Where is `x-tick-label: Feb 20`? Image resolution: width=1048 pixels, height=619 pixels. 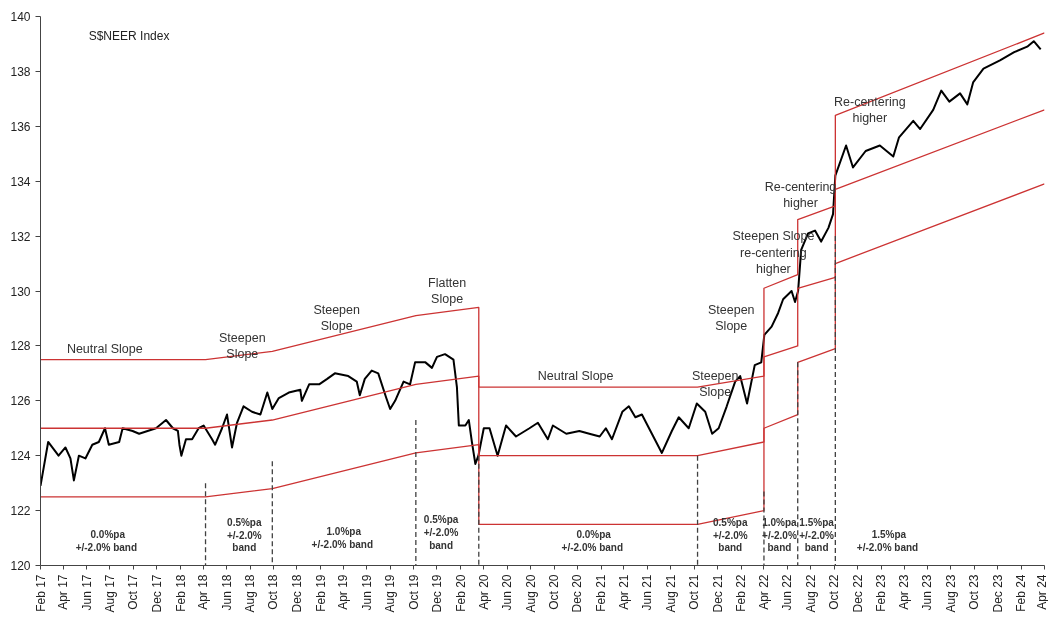 x-tick-label: Feb 20 is located at coordinates (460, 593).